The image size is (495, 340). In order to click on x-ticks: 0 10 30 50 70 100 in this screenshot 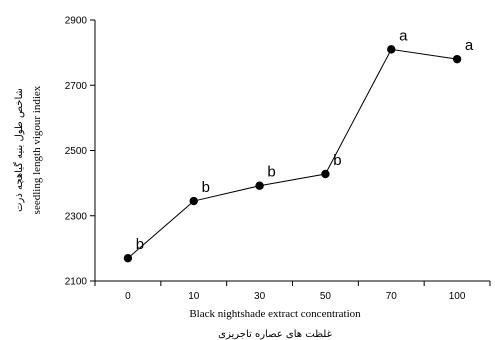, I will do `click(292, 291)`.